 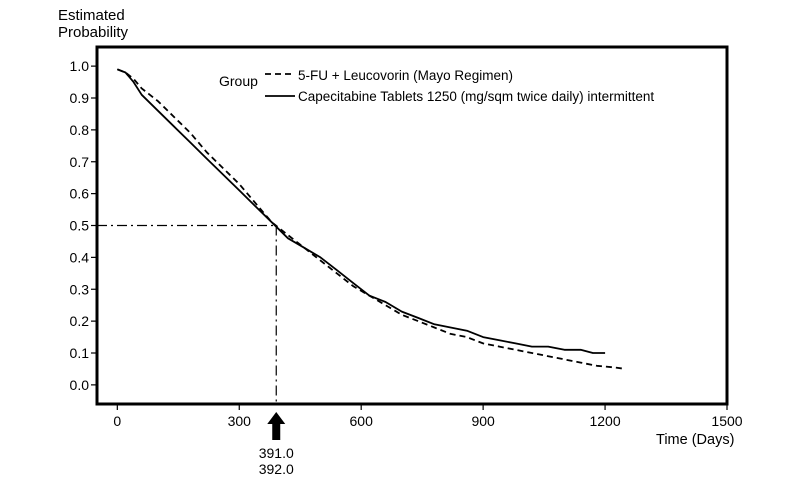 I want to click on y-ticks: 0.0 0.1 0.2 0.3 0.4 0.5 0.6 0.7 0.8 0.9 1.0, so click(x=83, y=225).